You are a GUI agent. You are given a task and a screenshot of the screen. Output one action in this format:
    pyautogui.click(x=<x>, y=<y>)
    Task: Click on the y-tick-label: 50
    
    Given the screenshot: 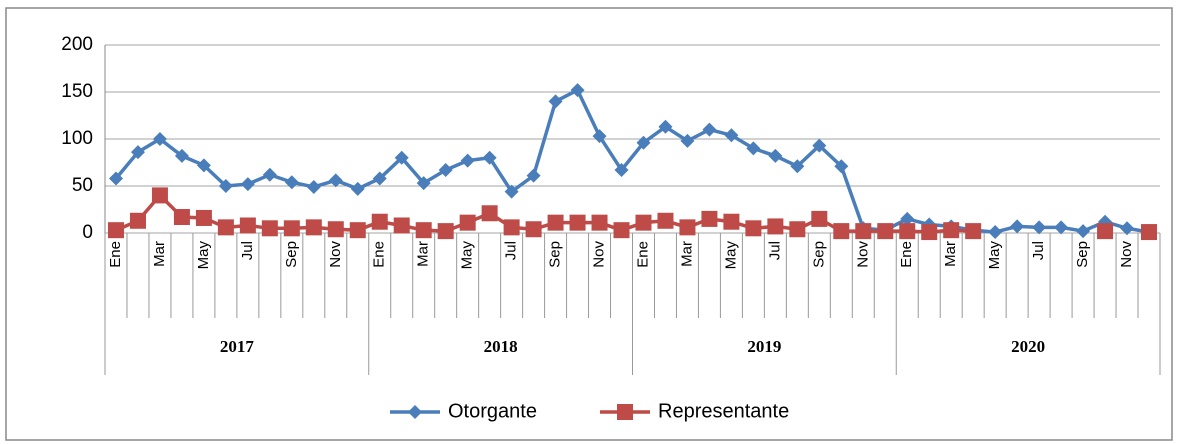 What is the action you would take?
    pyautogui.click(x=82, y=185)
    